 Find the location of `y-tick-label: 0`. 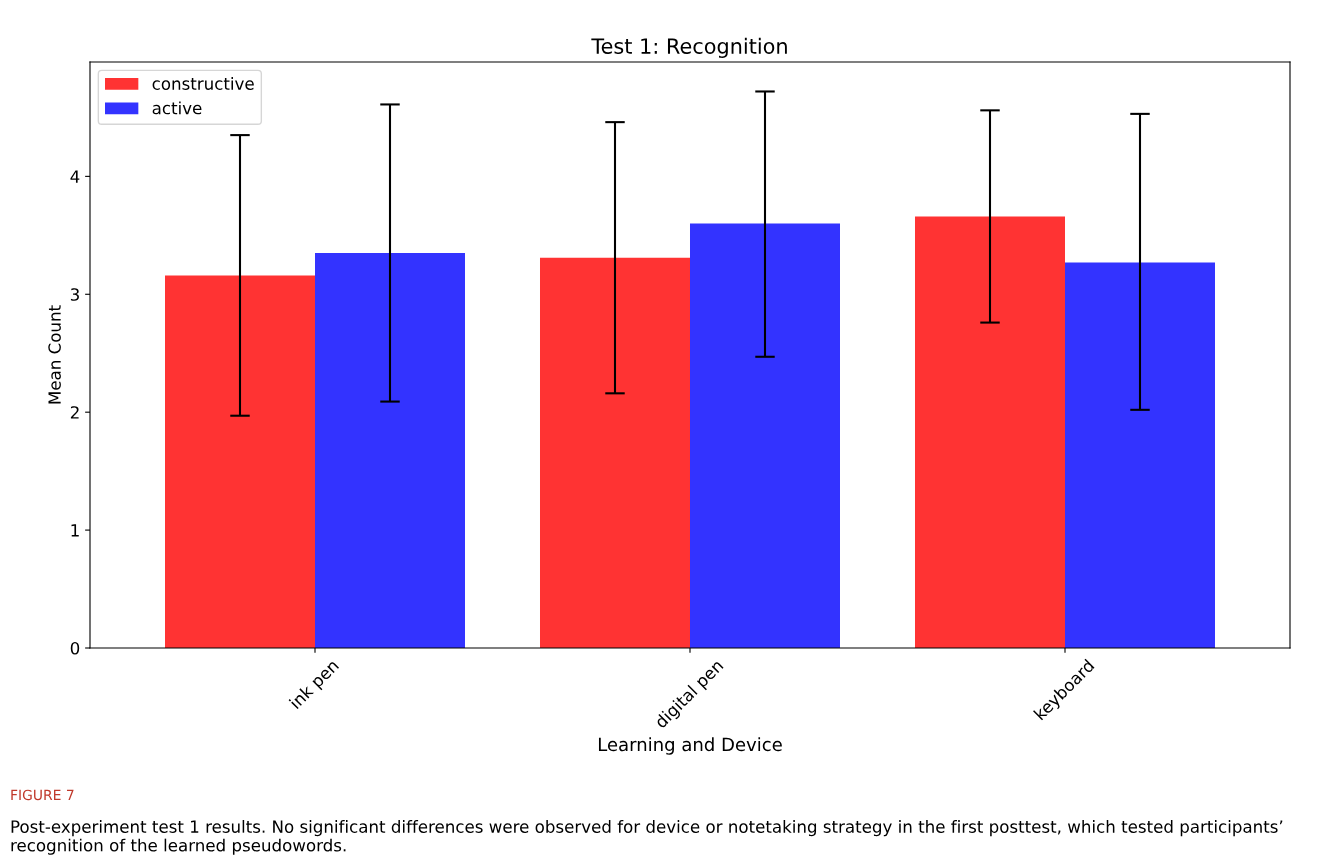

y-tick-label: 0 is located at coordinates (75, 648).